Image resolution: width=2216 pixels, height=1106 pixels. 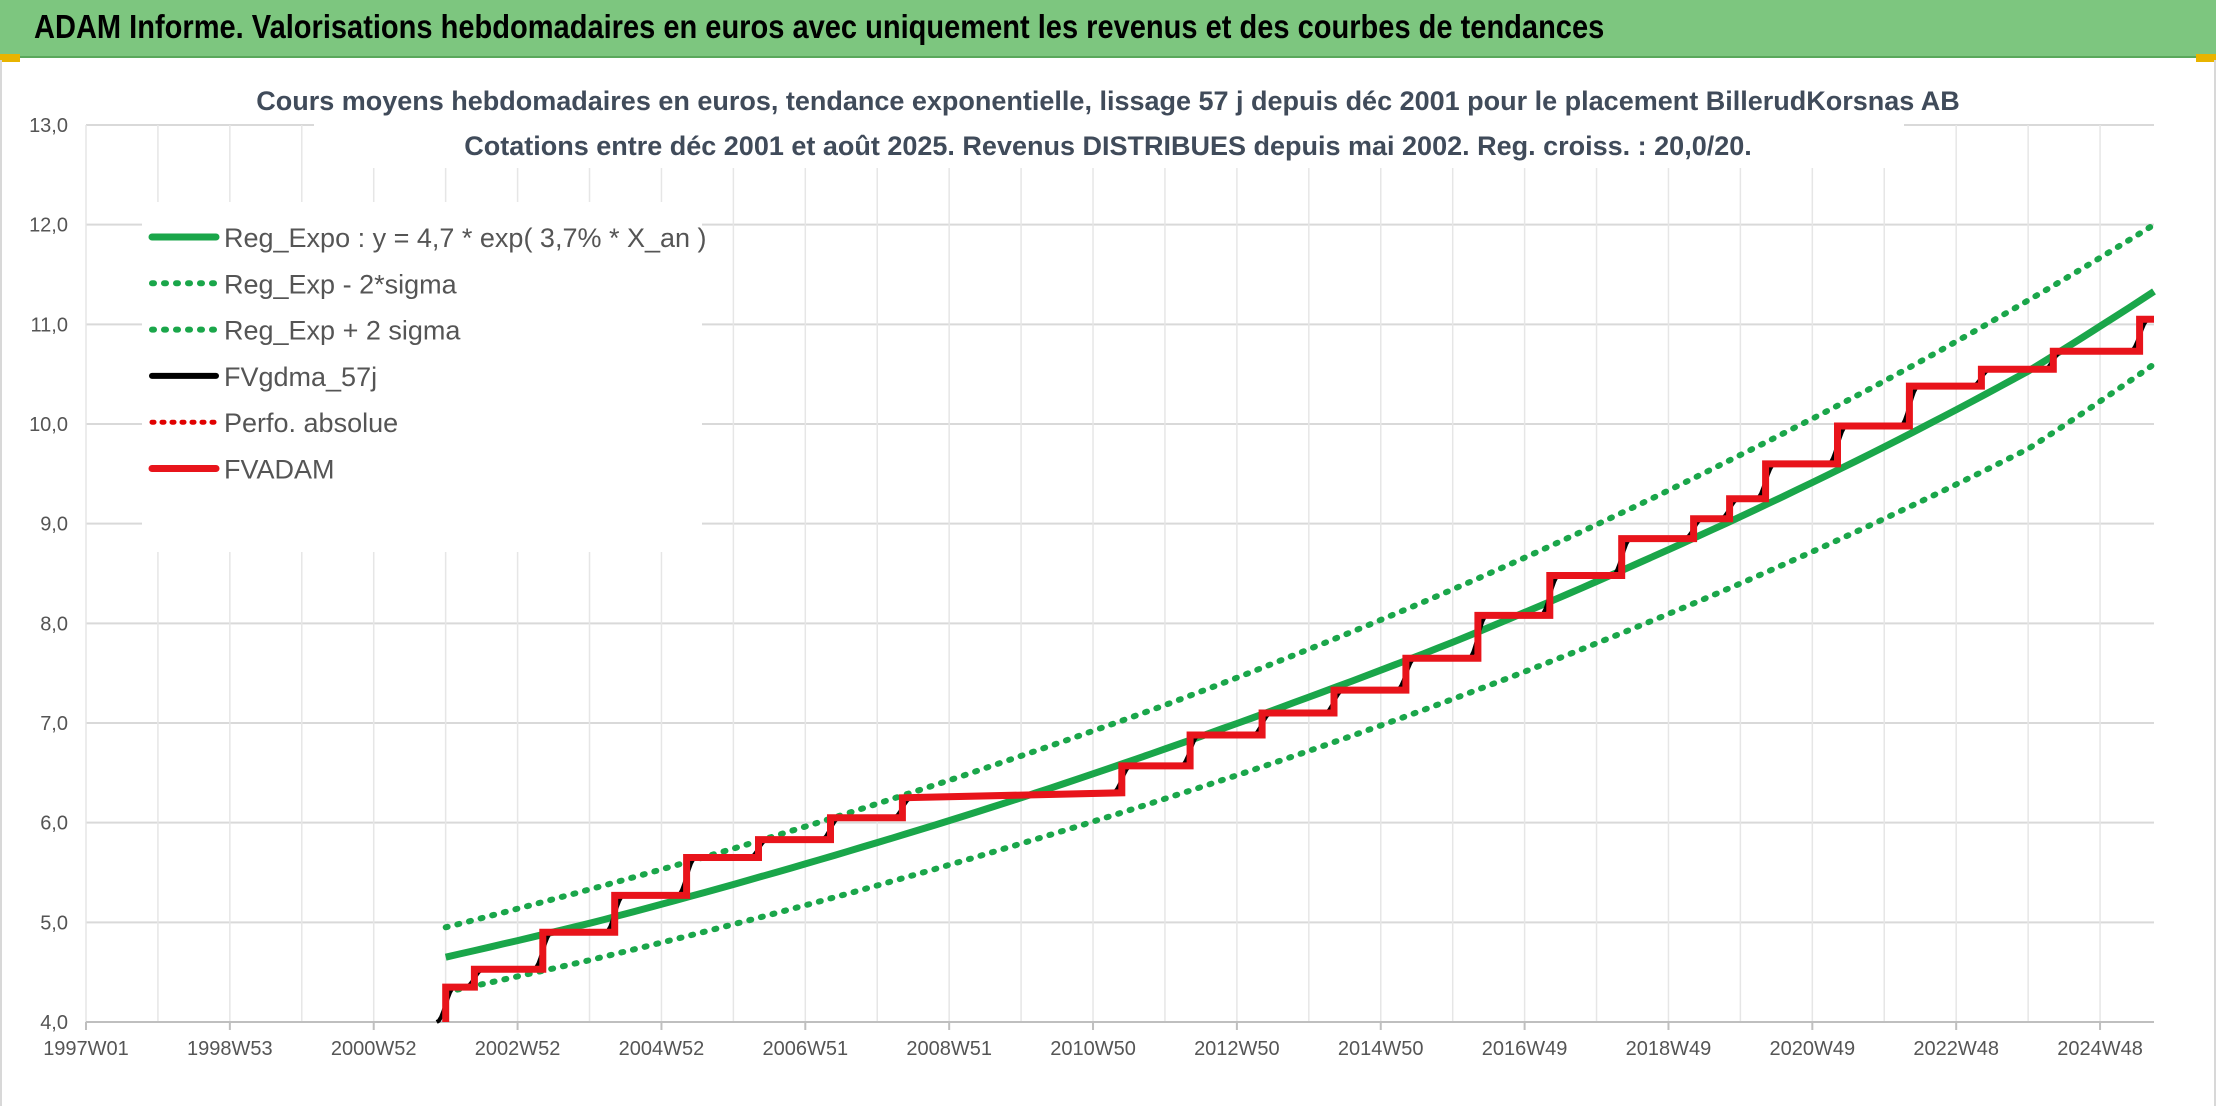 What do you see at coordinates (10, 58) in the screenshot?
I see `corner-marker-left` at bounding box center [10, 58].